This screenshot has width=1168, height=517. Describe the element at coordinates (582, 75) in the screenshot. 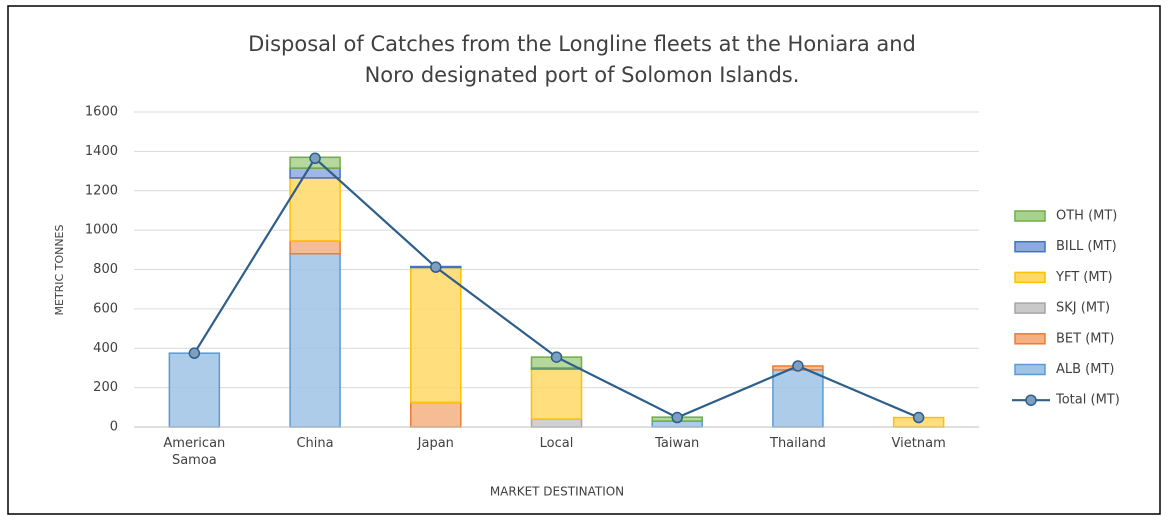

I see `chart-title: Noro designated port of Solomon Islands.` at that location.